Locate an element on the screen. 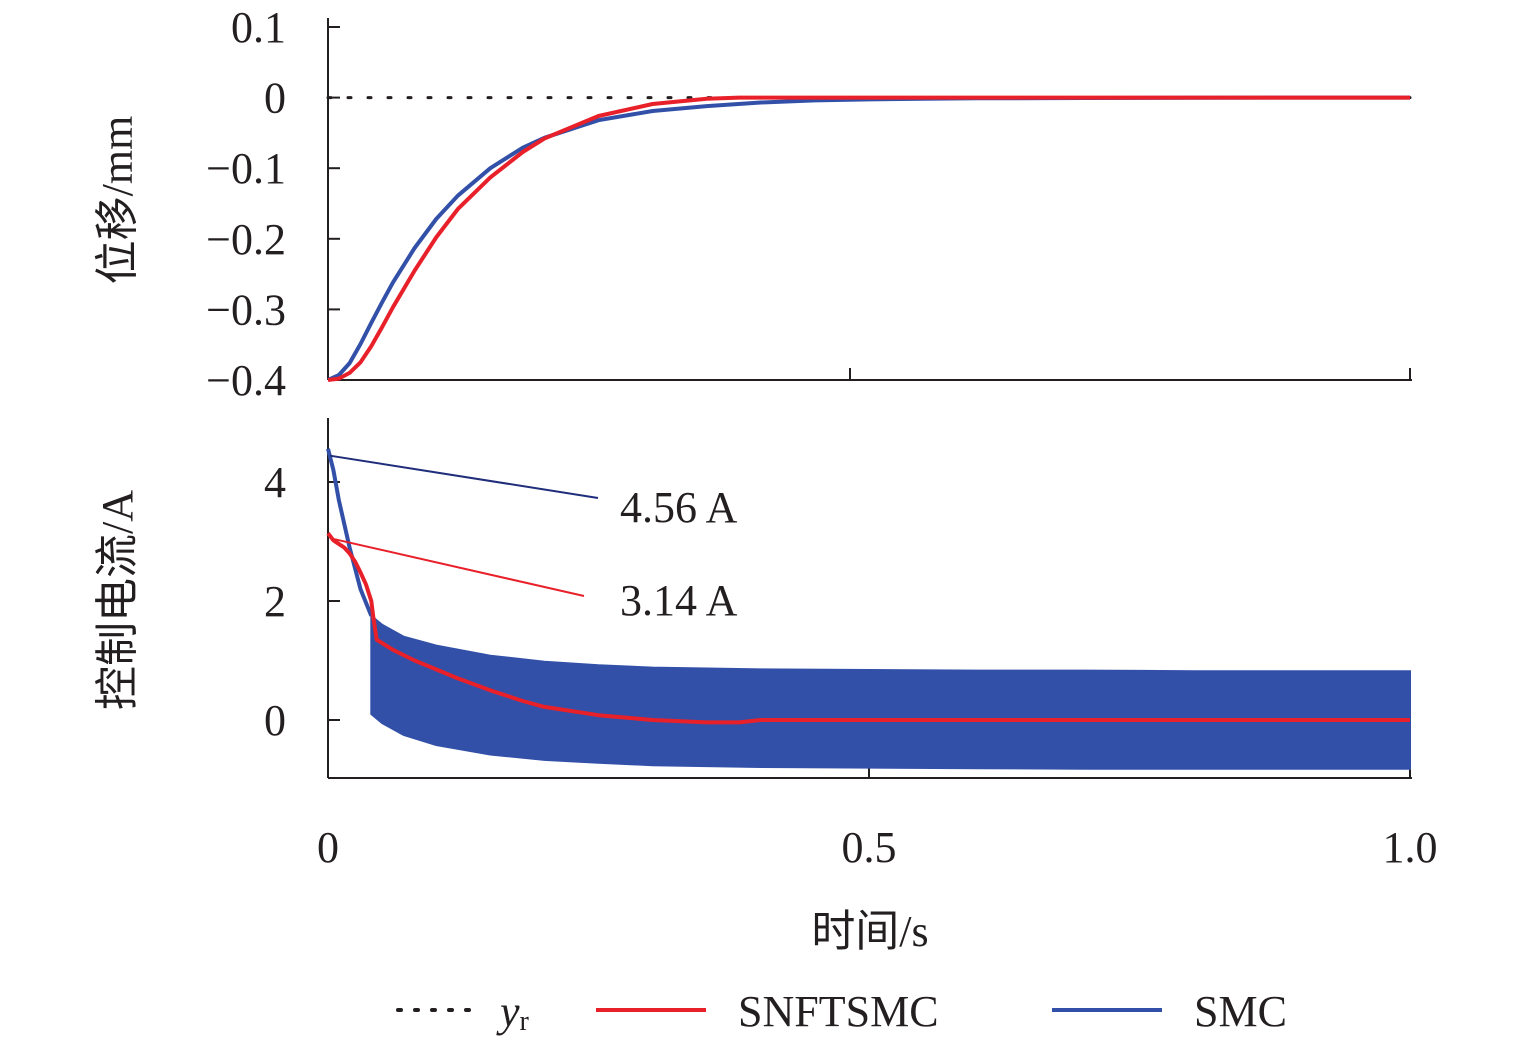 Image resolution: width=1535 pixels, height=1052 pixels. bottom-x-tick-label: 0.5 is located at coordinates (869, 847).